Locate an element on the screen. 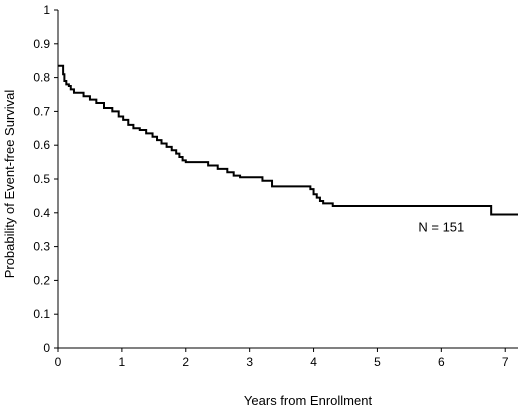 This screenshot has width=520, height=410. annotations: N = 151 is located at coordinates (441, 226).